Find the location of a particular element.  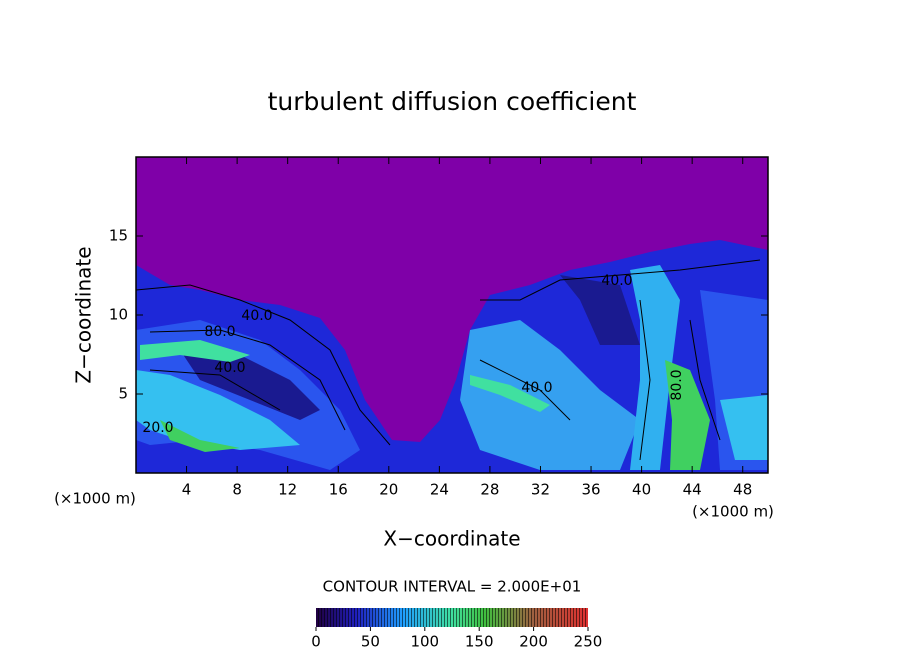

y-tick-label: 15 is located at coordinates (118, 236).